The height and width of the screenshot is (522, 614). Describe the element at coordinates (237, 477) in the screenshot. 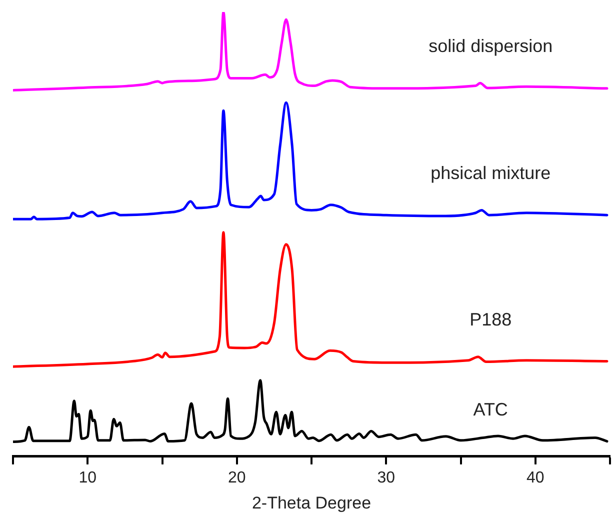

I see `x-tick-label: 20` at that location.